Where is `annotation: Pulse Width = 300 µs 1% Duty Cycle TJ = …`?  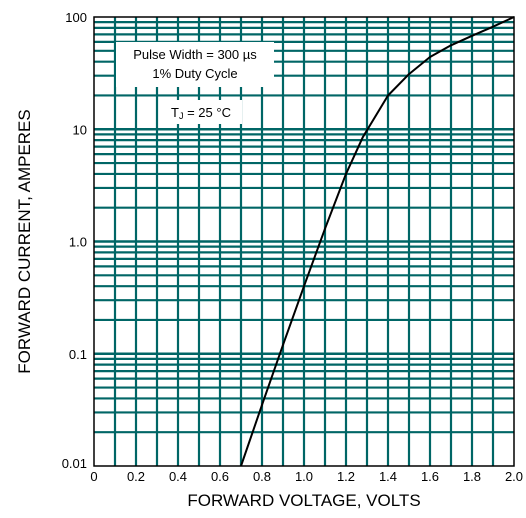
annotation: Pulse Width = 300 µs 1% Duty Cycle TJ = … is located at coordinates (195, 83).